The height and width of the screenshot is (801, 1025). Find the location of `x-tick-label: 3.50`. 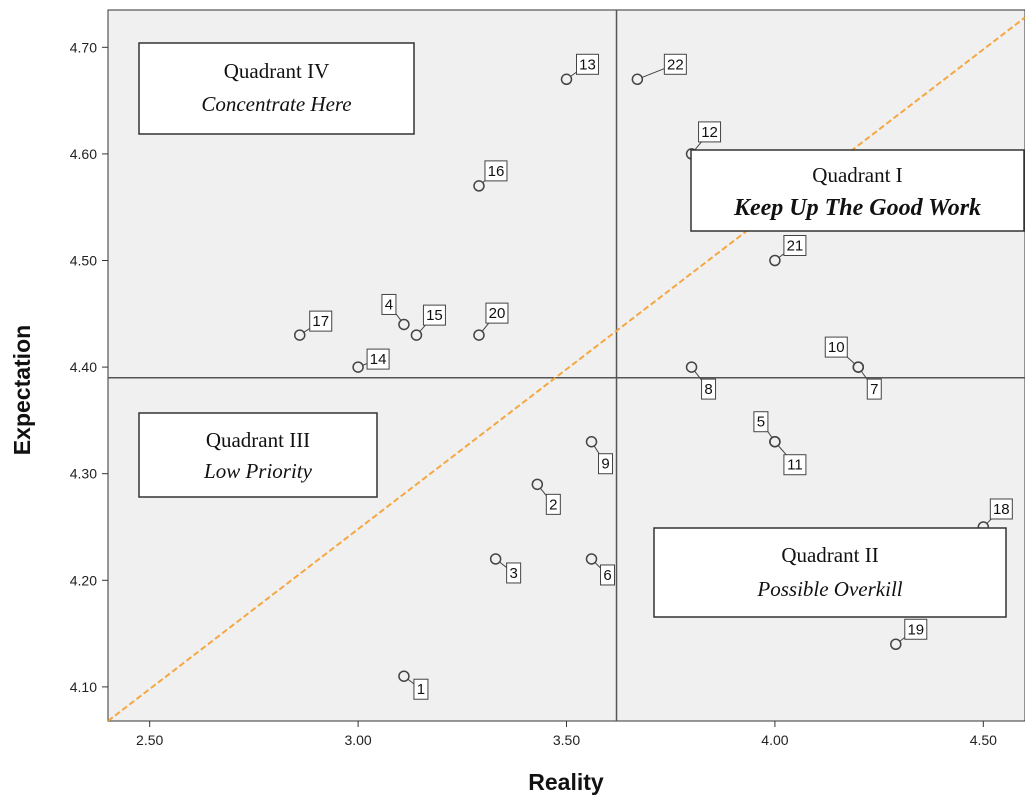

x-tick-label: 3.50 is located at coordinates (566, 740).